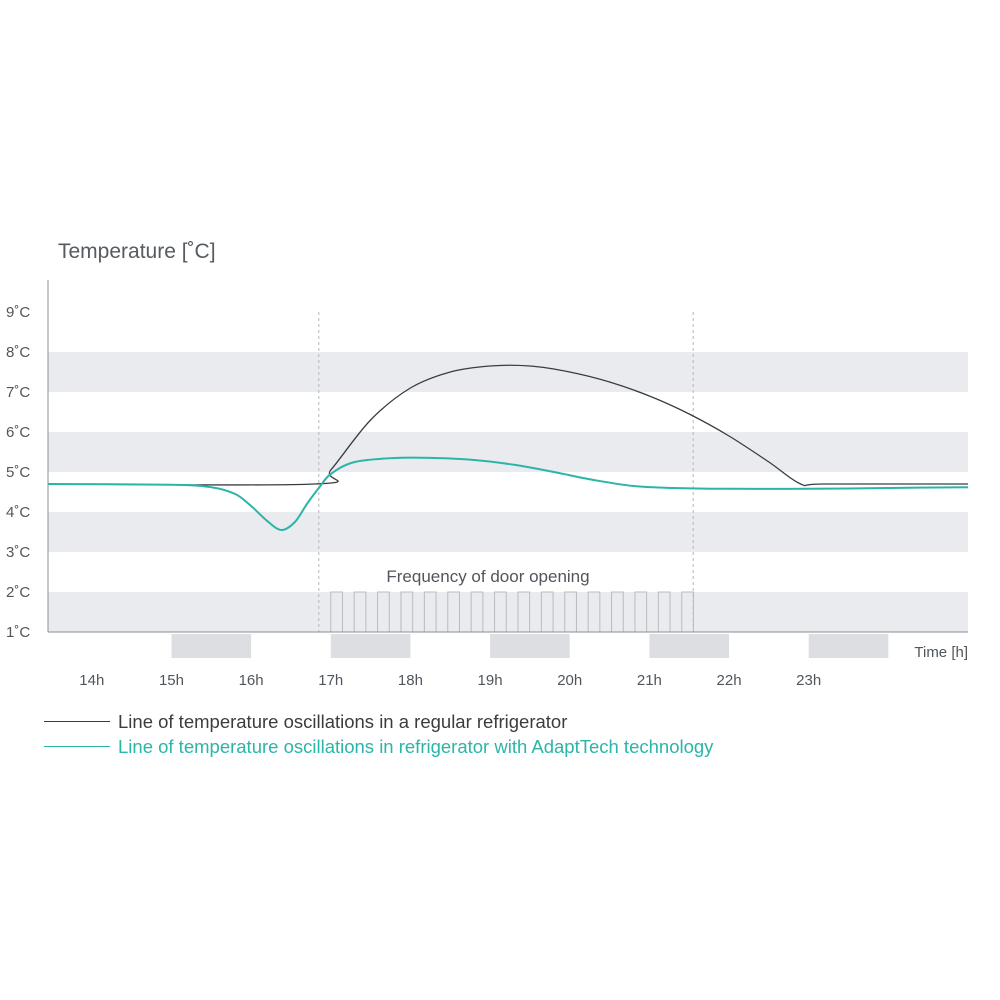  I want to click on x-tick-label: 14h, so click(91, 680).